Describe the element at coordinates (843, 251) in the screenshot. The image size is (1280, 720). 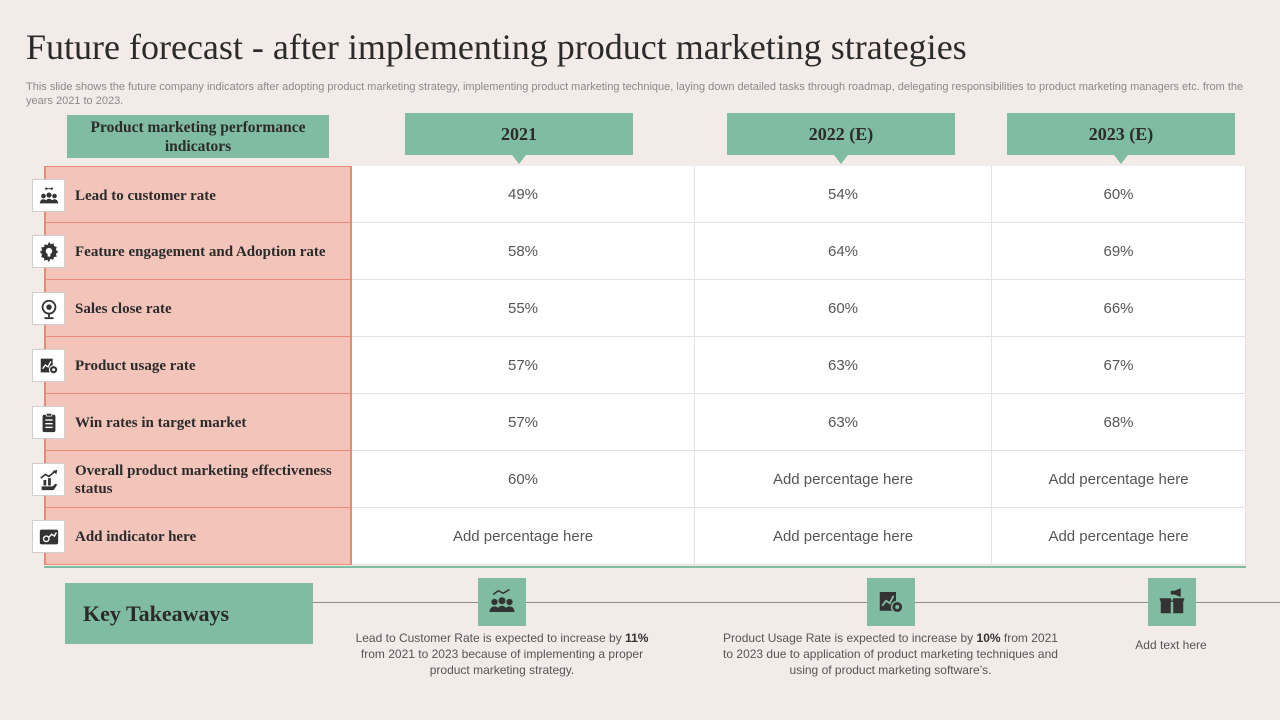
I see `value-2022: 64%` at that location.